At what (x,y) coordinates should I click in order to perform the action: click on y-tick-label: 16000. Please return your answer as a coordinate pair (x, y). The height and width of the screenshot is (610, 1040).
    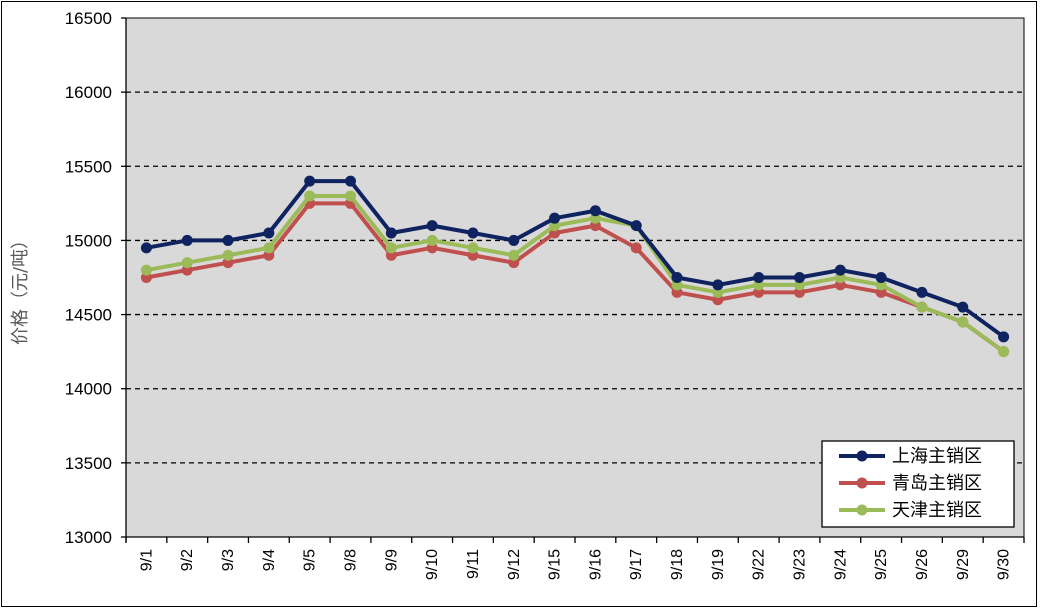
    Looking at the image, I should click on (88, 92).